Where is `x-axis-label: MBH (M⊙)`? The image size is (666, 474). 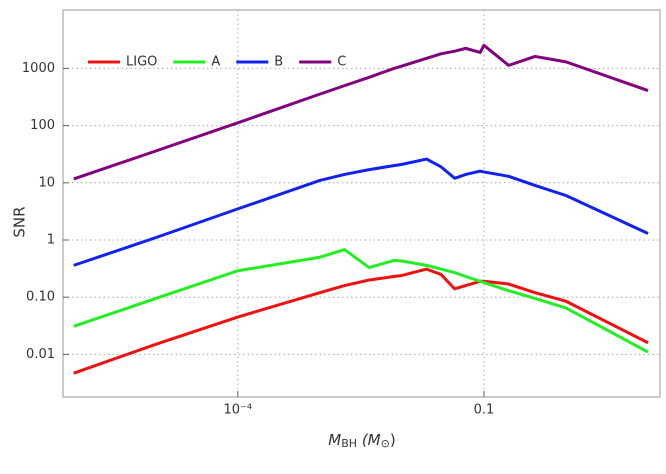 x-axis-label: MBH (M⊙) is located at coordinates (361, 441).